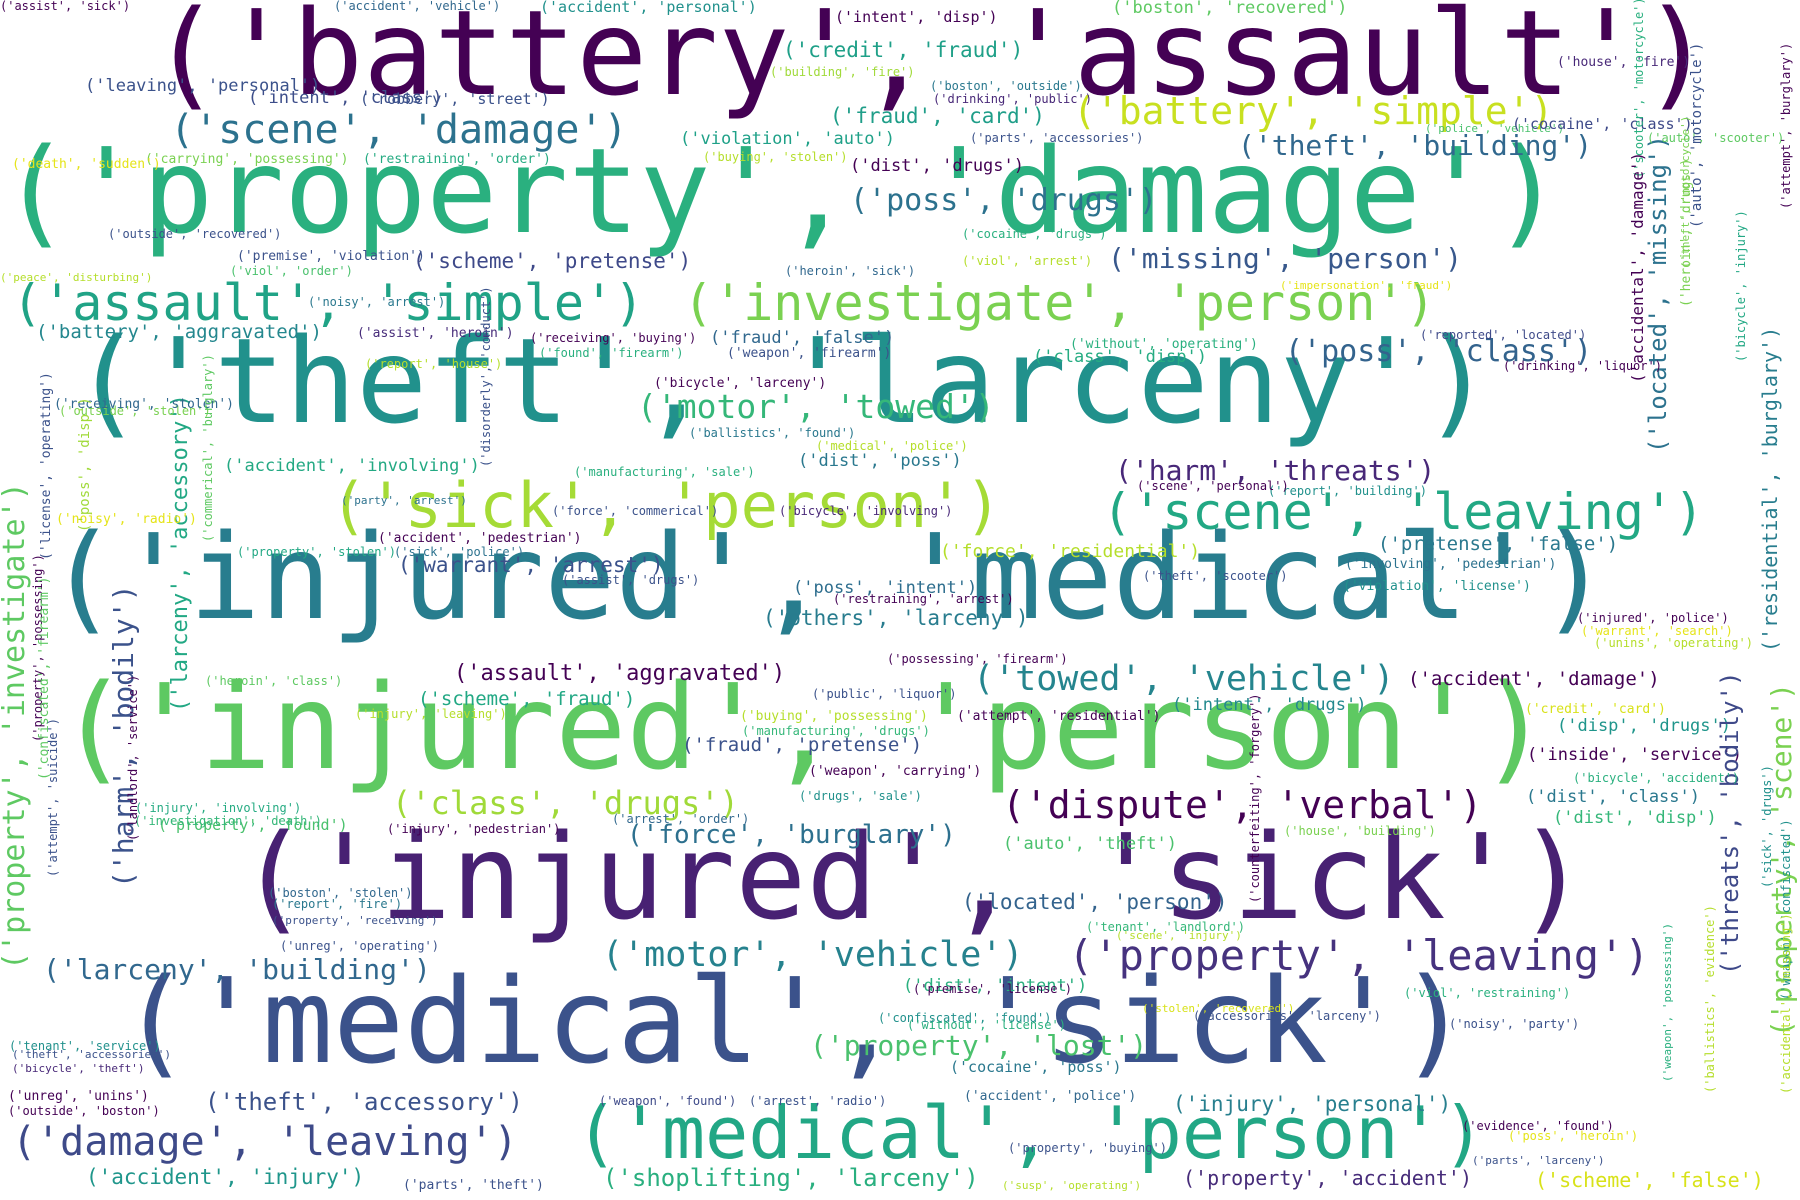 The image size is (1800, 1200). What do you see at coordinates (1741, 286) in the screenshot?
I see `word-cloud-term: ('bicycle', 'injury')` at bounding box center [1741, 286].